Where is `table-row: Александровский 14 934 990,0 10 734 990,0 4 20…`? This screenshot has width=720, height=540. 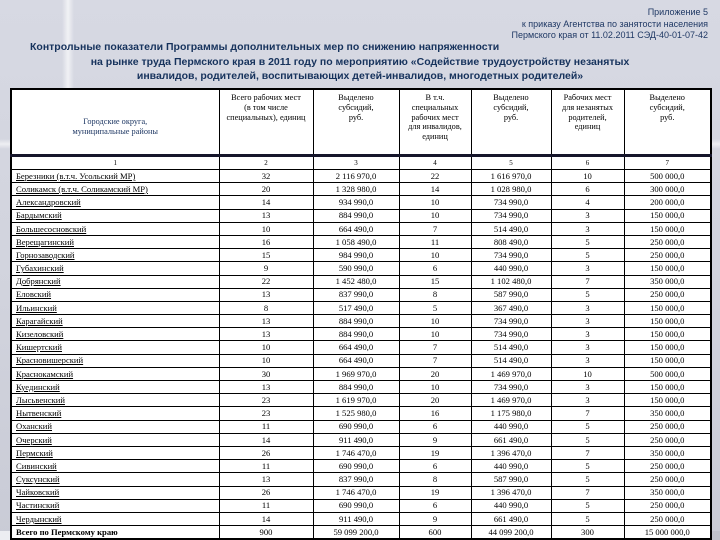 table-row: Александровский 14 934 990,0 10 734 990,0 4 20… is located at coordinates (361, 202).